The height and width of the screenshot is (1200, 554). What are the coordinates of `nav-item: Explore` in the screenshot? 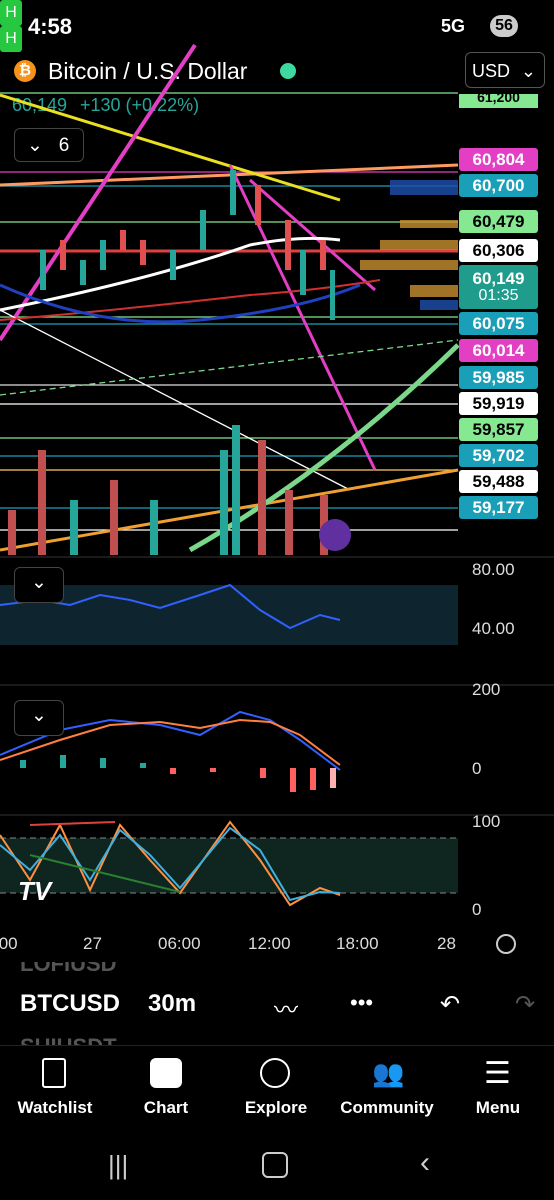 It's located at (276, 1107).